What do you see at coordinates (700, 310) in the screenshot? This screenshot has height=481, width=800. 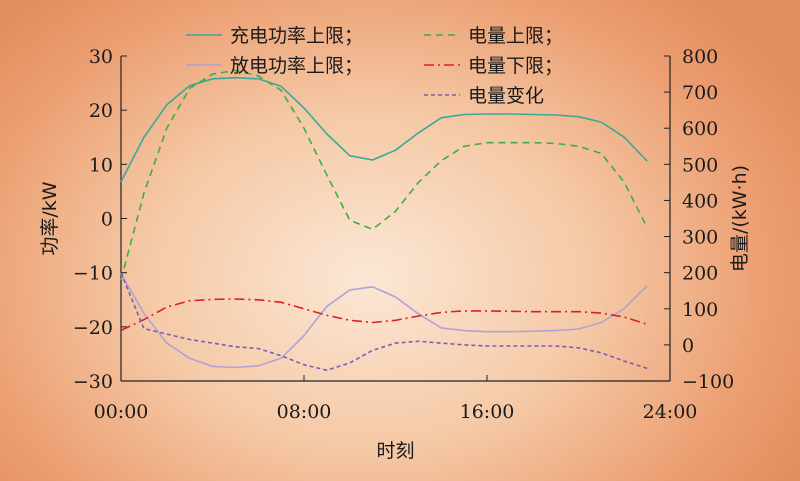 I see `right-y-tick-label: 100` at bounding box center [700, 310].